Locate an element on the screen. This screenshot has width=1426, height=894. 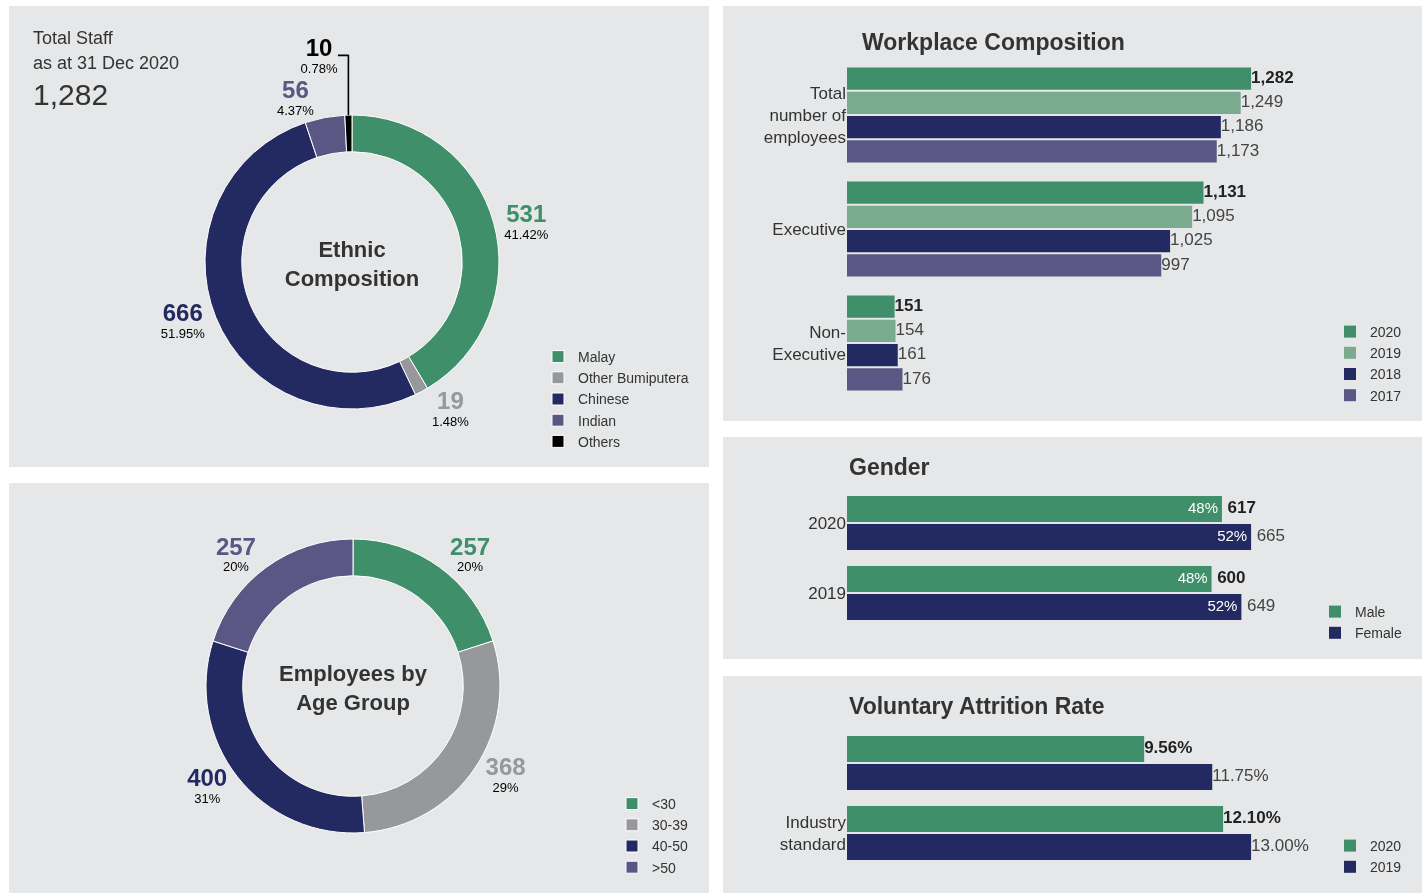
data-label: 1,095 is located at coordinates (1213, 216).